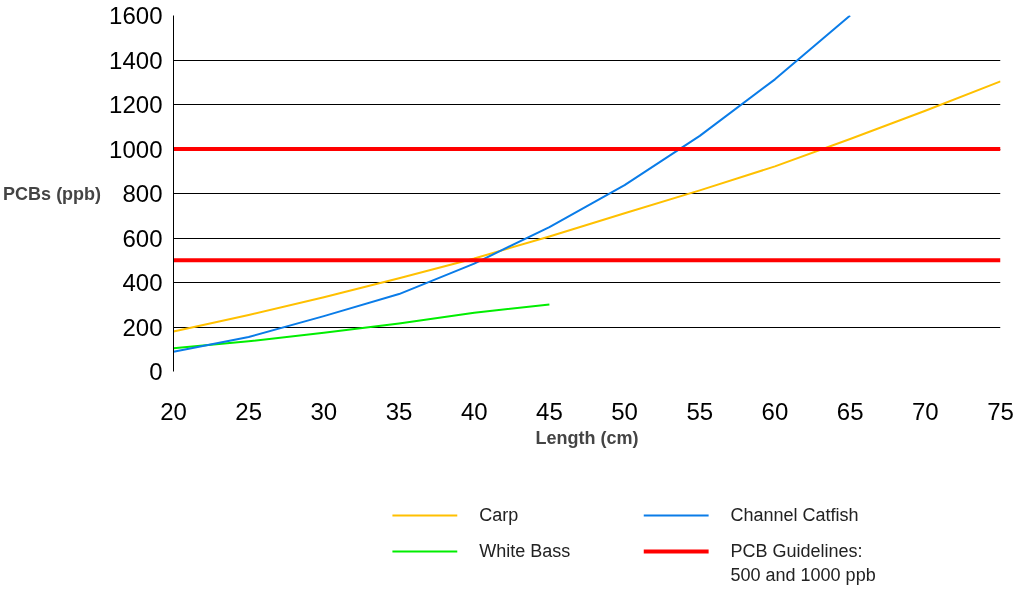 This screenshot has height=594, width=1026. What do you see at coordinates (52, 193) in the screenshot?
I see `y-axis-title: PCBs (ppb)` at bounding box center [52, 193].